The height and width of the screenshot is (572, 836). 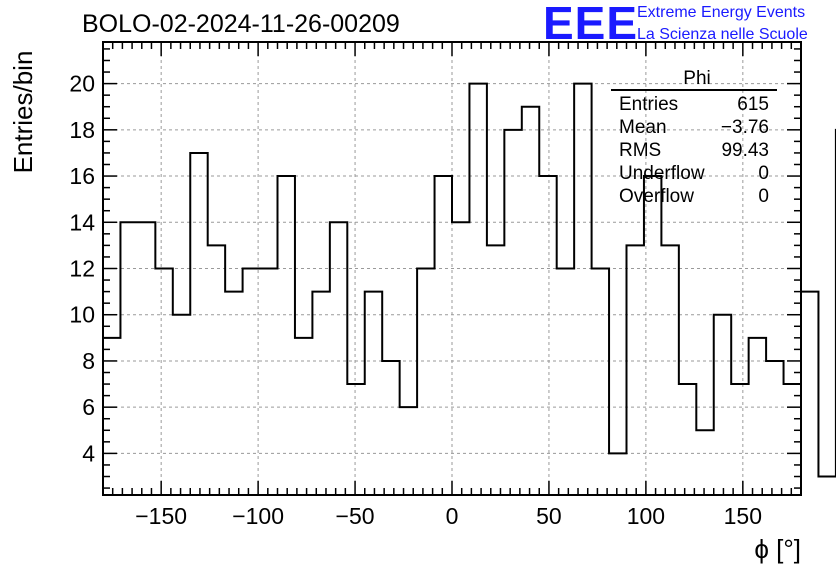 What do you see at coordinates (82, 130) in the screenshot?
I see `y-tick-label: 18` at bounding box center [82, 130].